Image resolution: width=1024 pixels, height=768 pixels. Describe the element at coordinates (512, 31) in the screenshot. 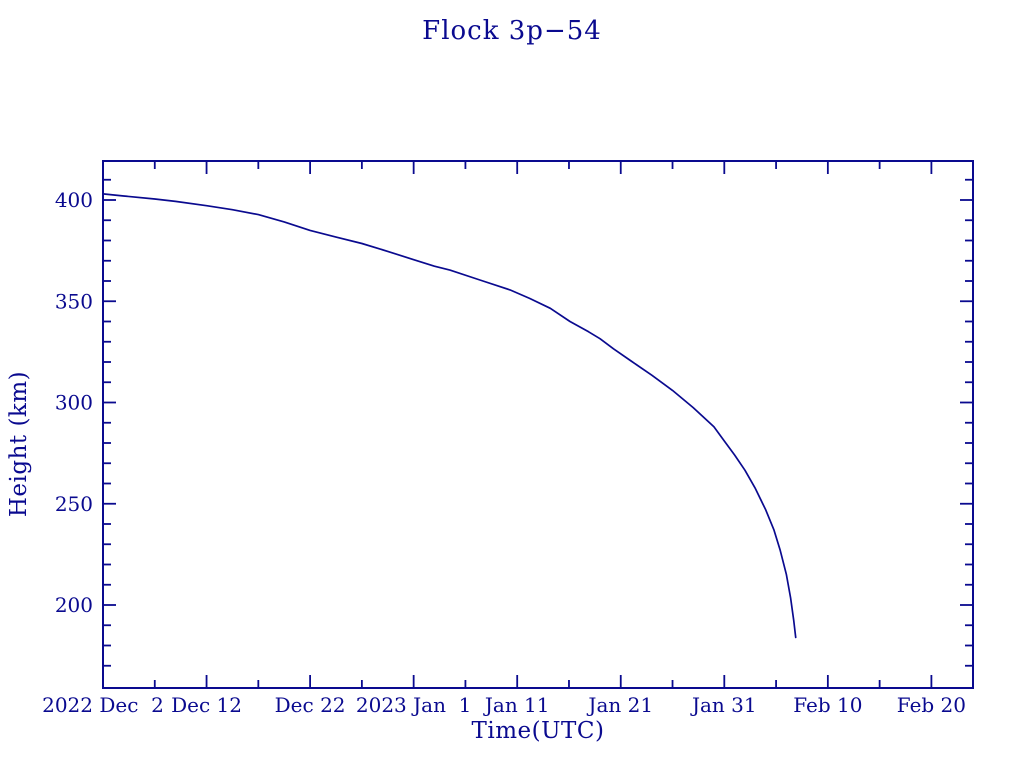

I see `chart-title: Flock 3p−54` at that location.